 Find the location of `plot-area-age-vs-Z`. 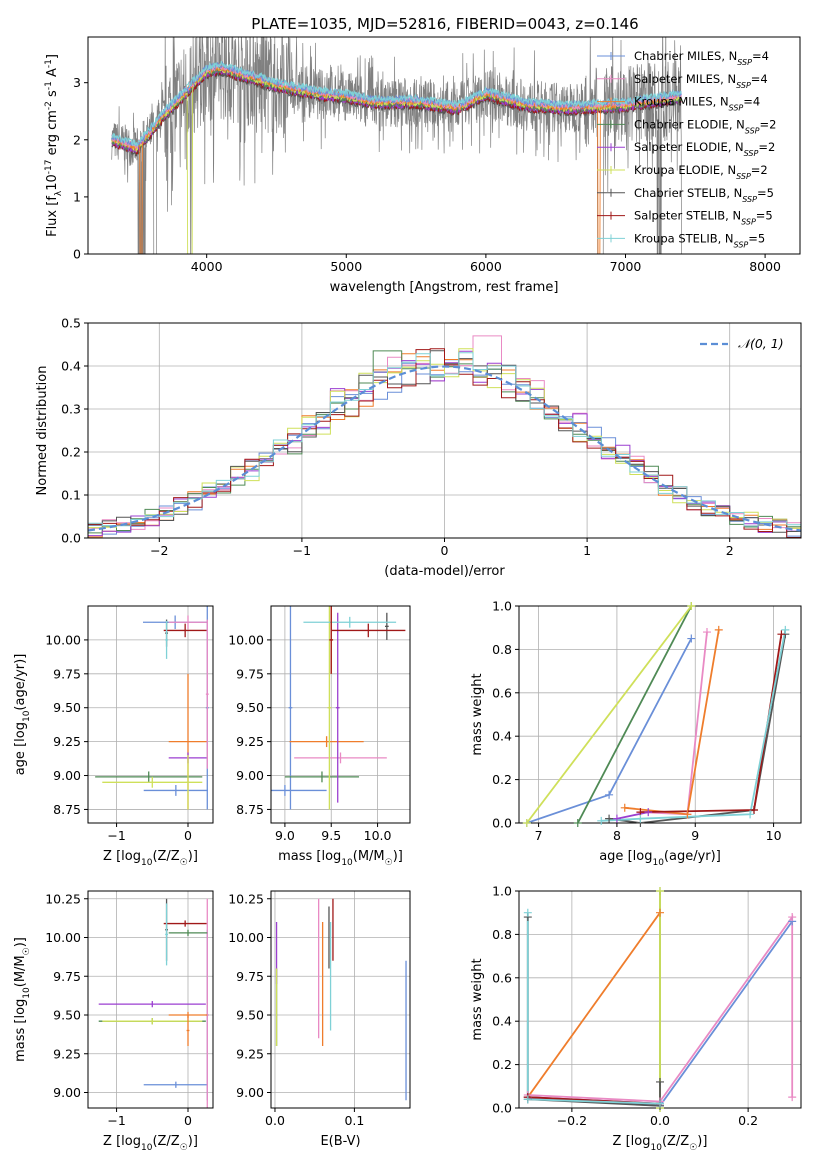

plot-area-age-vs-Z is located at coordinates (152, 708).